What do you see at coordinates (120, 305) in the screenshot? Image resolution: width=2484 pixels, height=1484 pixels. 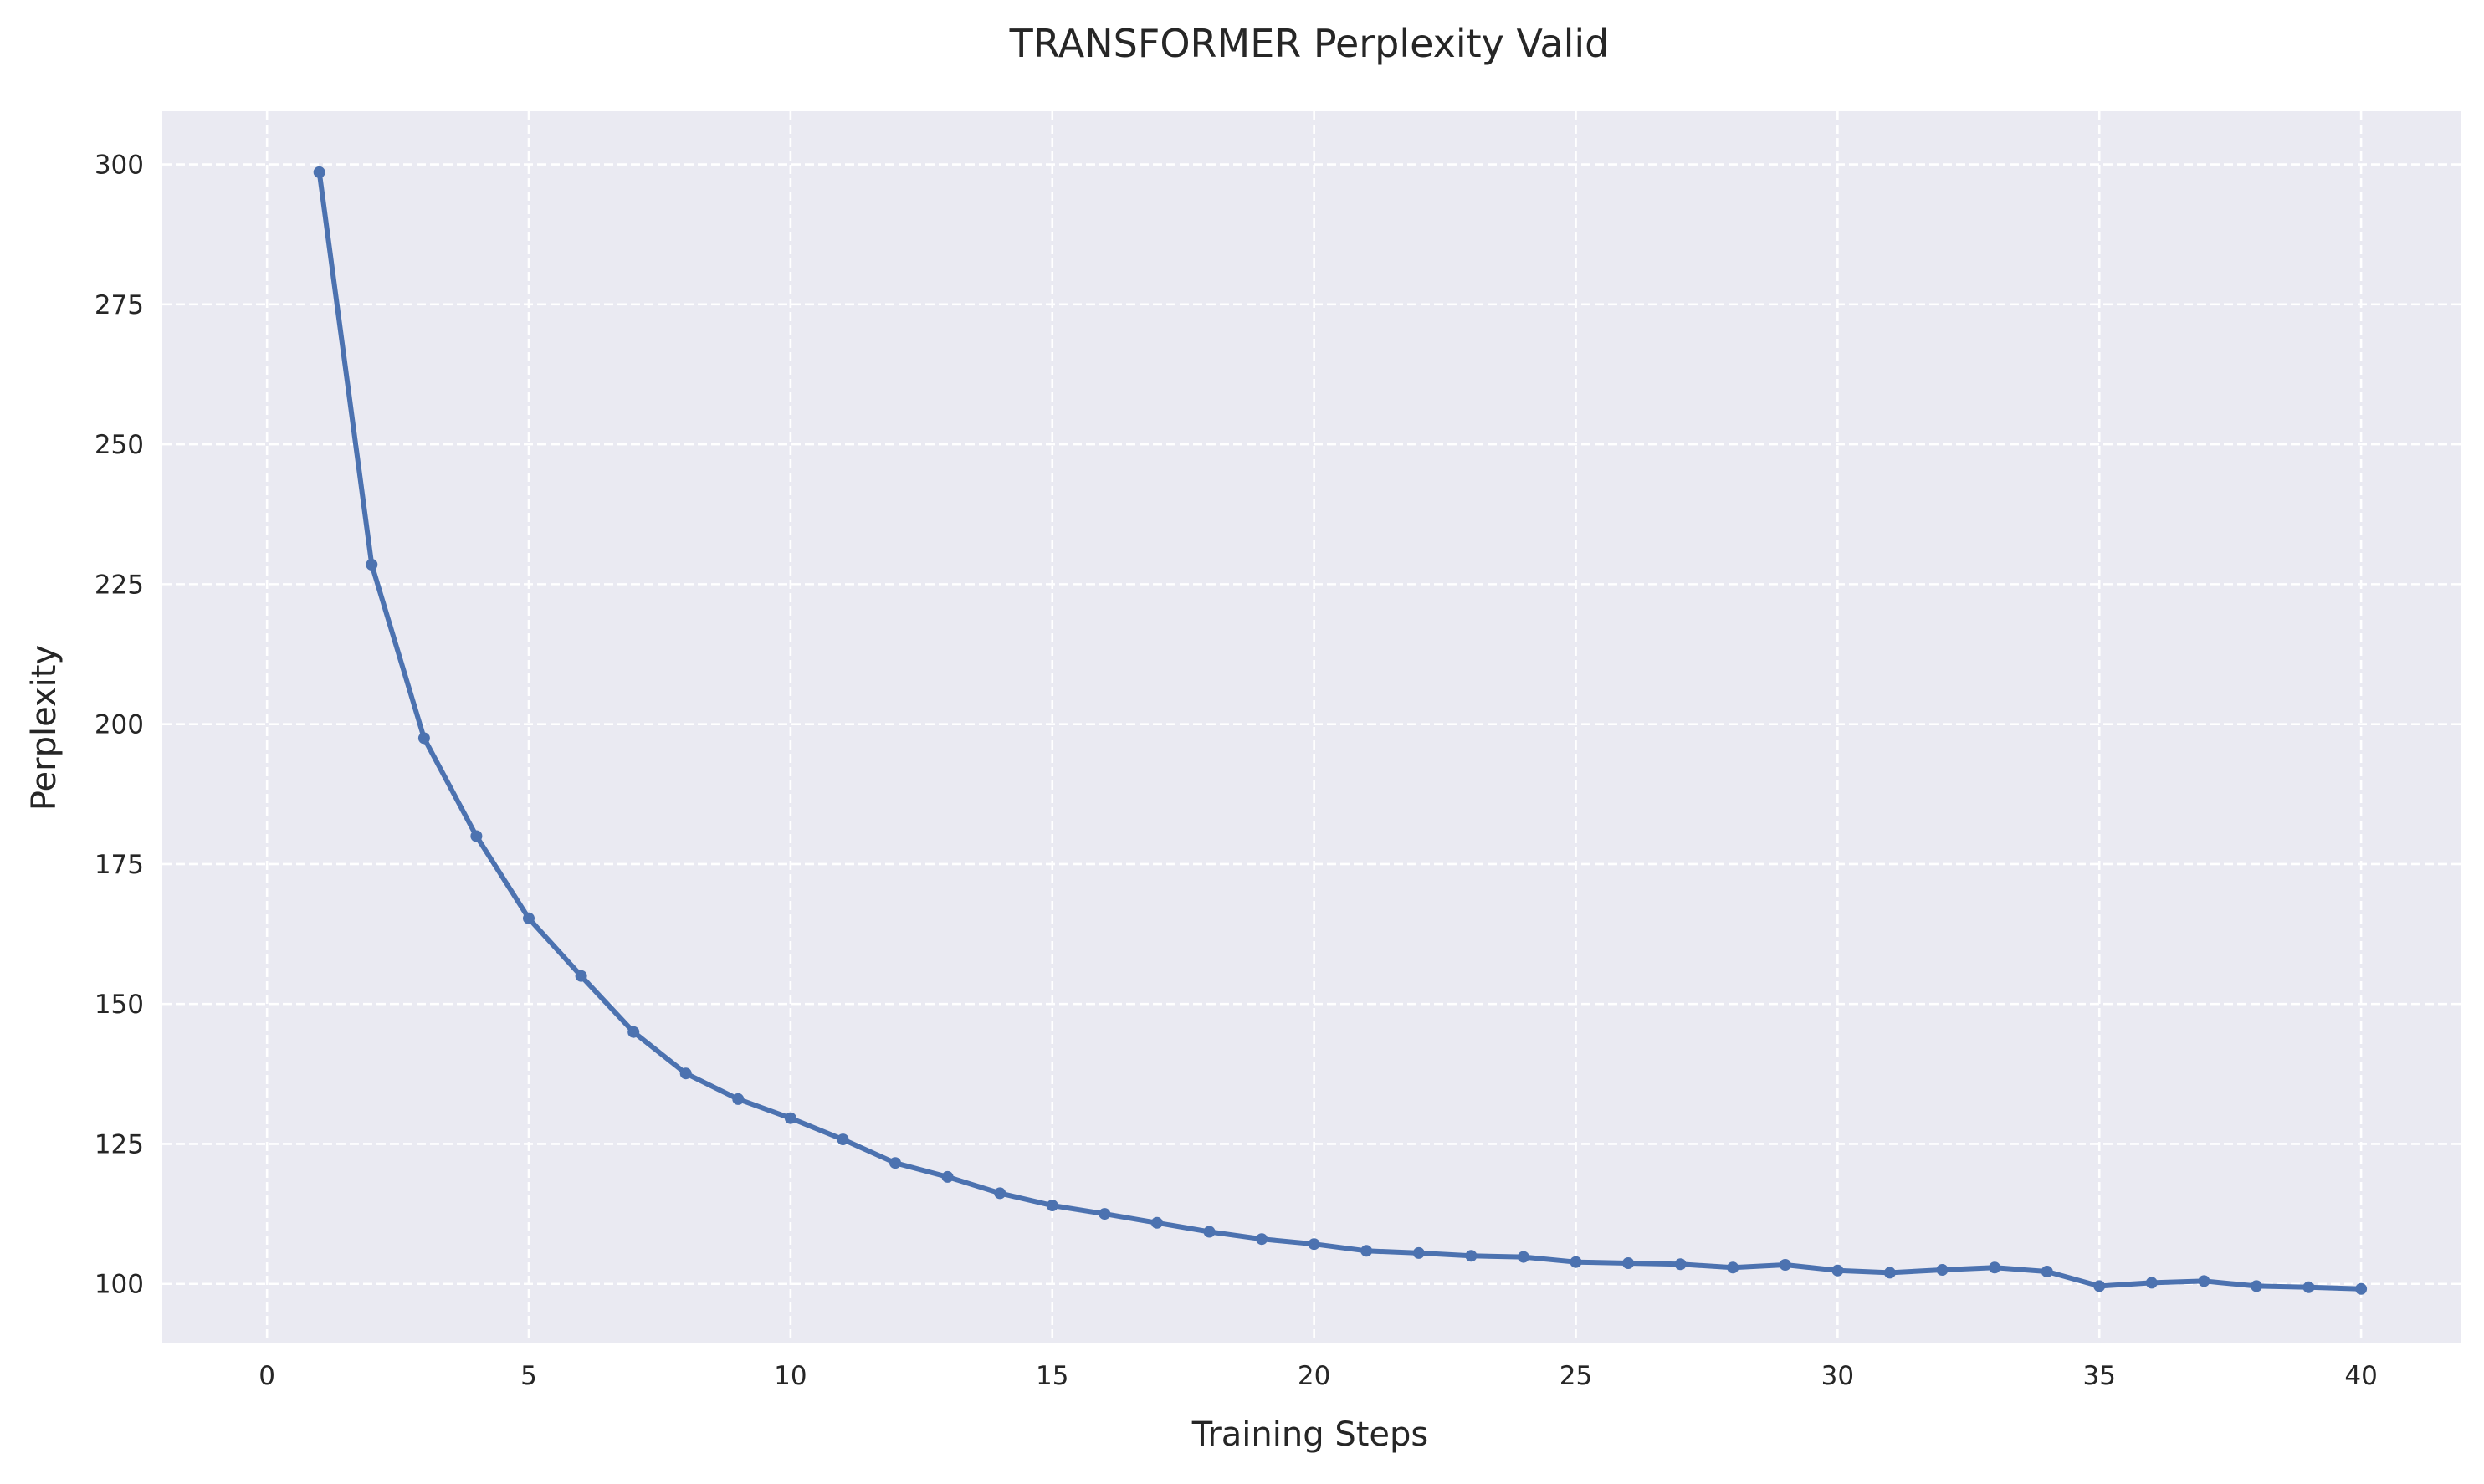 I see `y-tick-label: 275` at bounding box center [120, 305].